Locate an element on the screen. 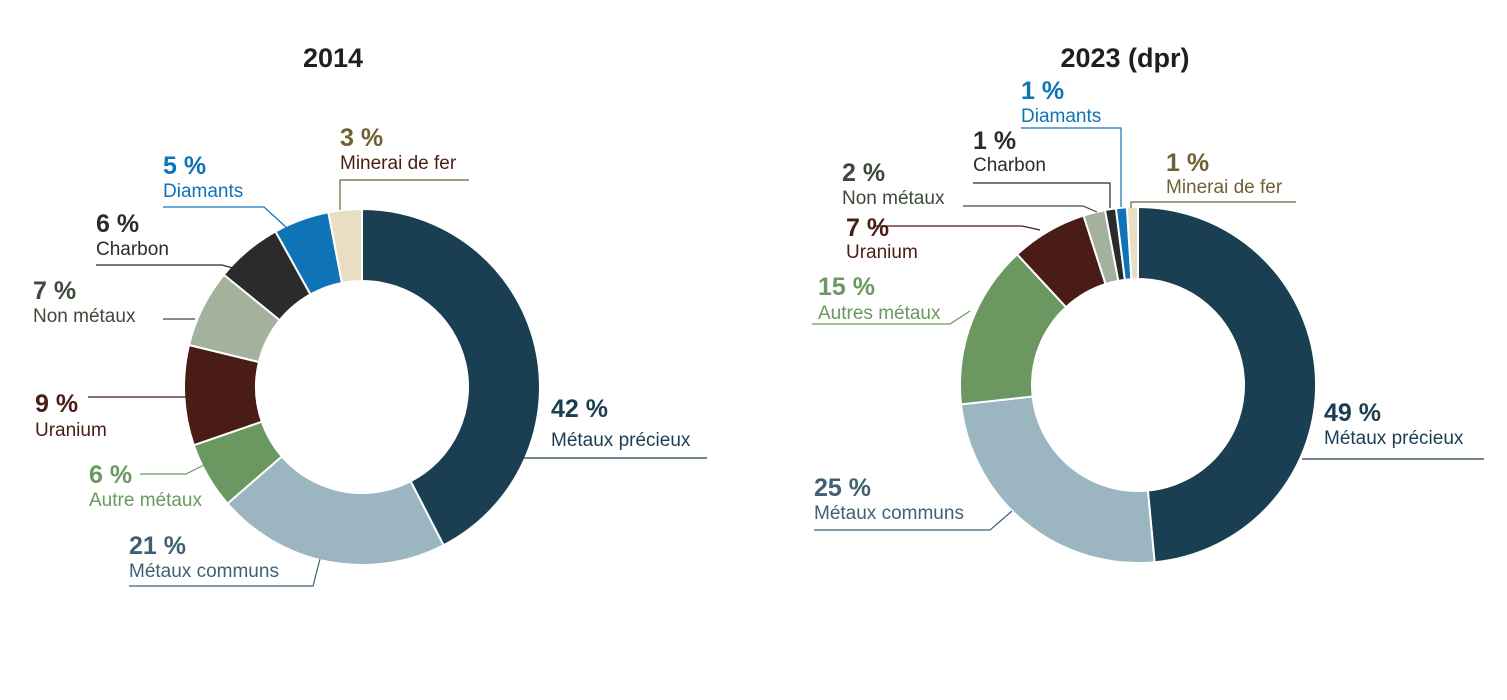  slice-percentage: 3 % is located at coordinates (361, 138).